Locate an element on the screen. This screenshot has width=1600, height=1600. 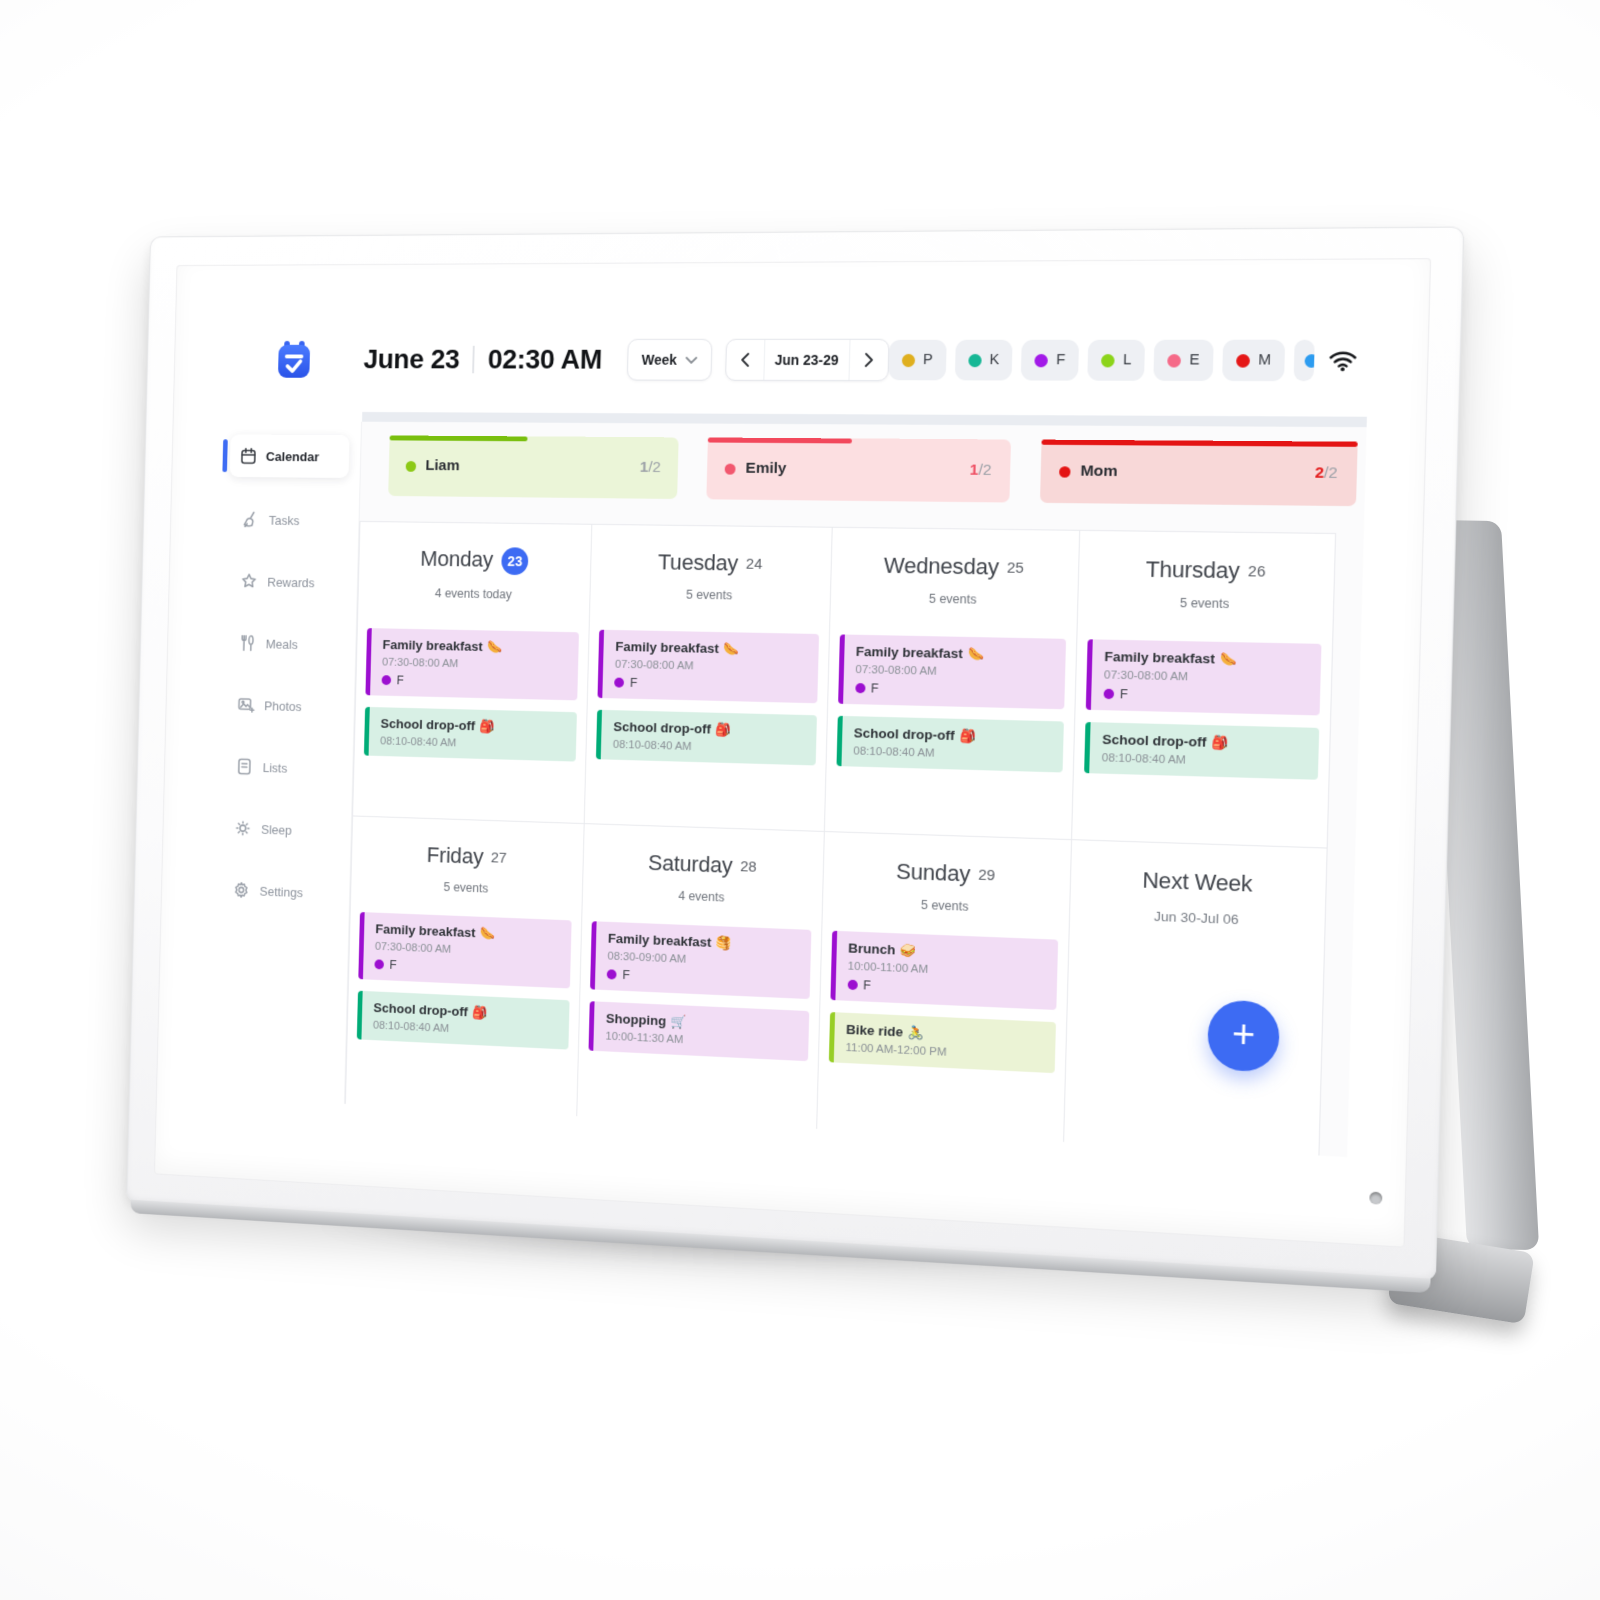
avatar-chip-p: P is located at coordinates (917, 360).